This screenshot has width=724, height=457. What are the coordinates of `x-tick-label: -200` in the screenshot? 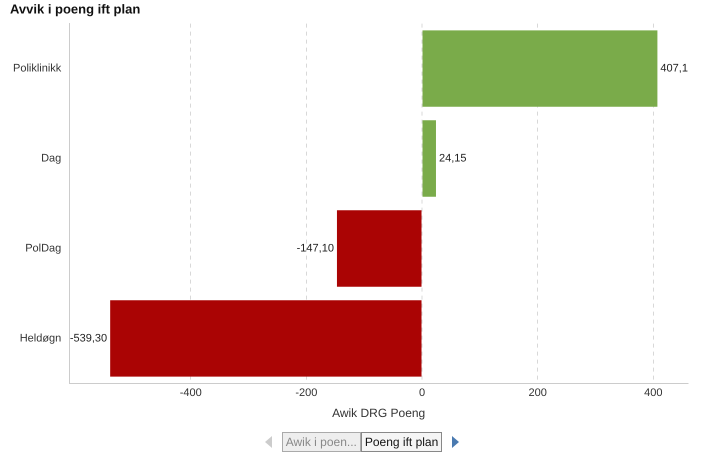 It's located at (306, 393).